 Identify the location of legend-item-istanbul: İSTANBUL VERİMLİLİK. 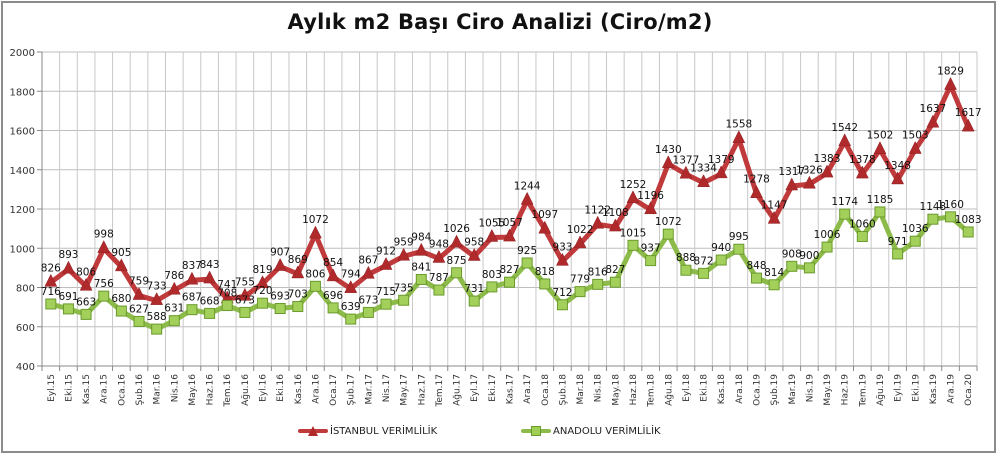
(367, 431).